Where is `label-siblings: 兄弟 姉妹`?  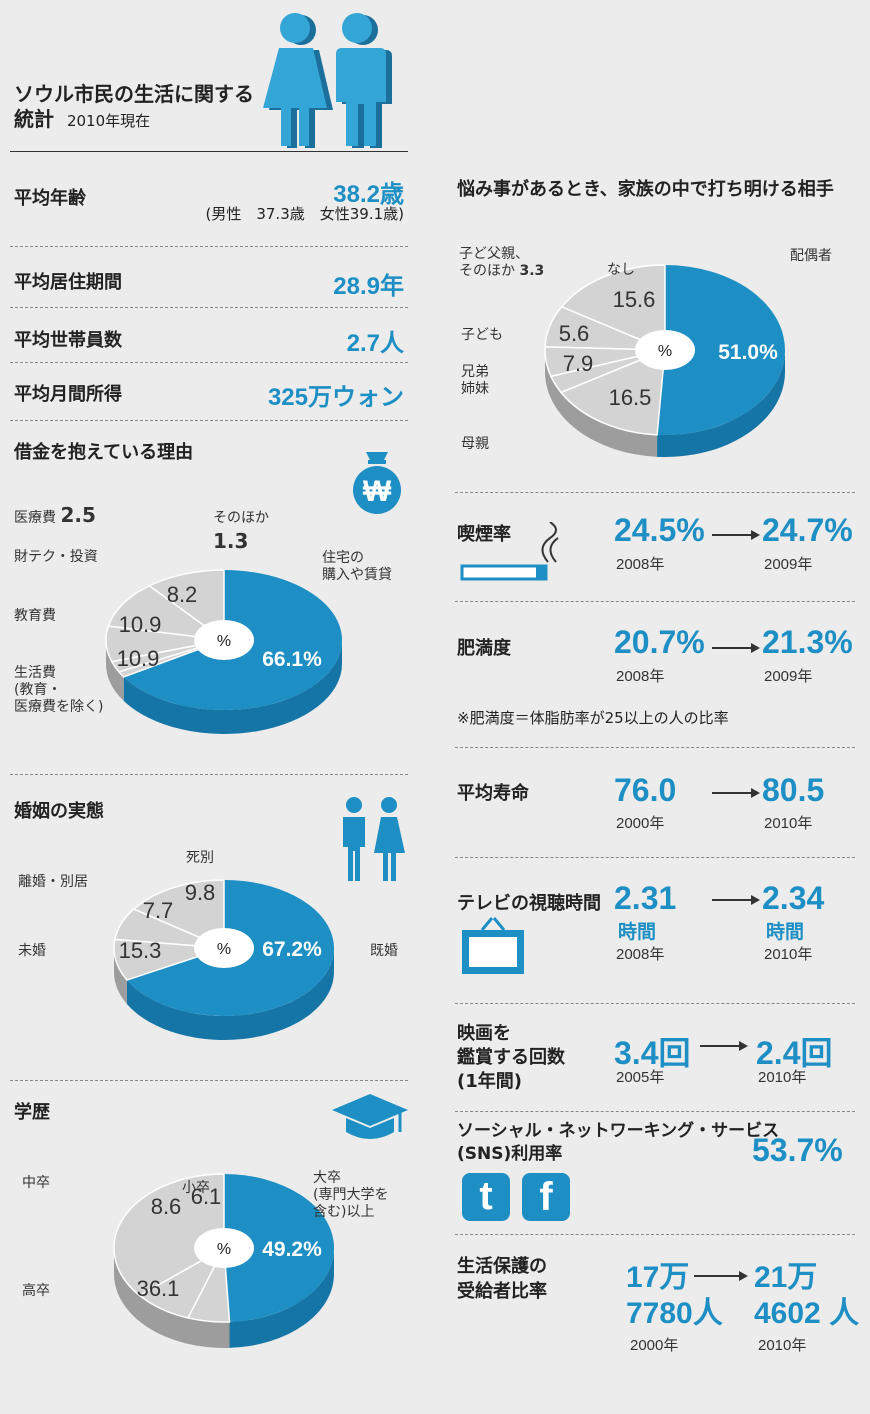 label-siblings: 兄弟 姉妹 is located at coordinates (475, 380).